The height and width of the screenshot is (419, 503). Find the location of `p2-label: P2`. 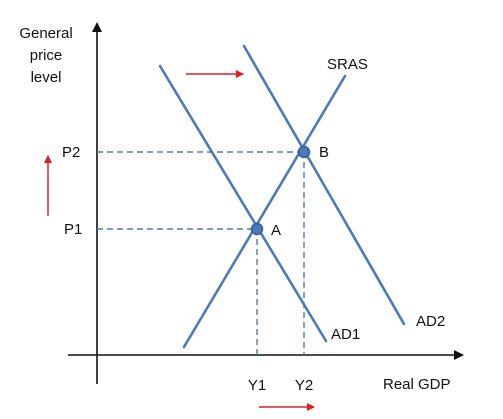

p2-label: P2 is located at coordinates (71, 152).